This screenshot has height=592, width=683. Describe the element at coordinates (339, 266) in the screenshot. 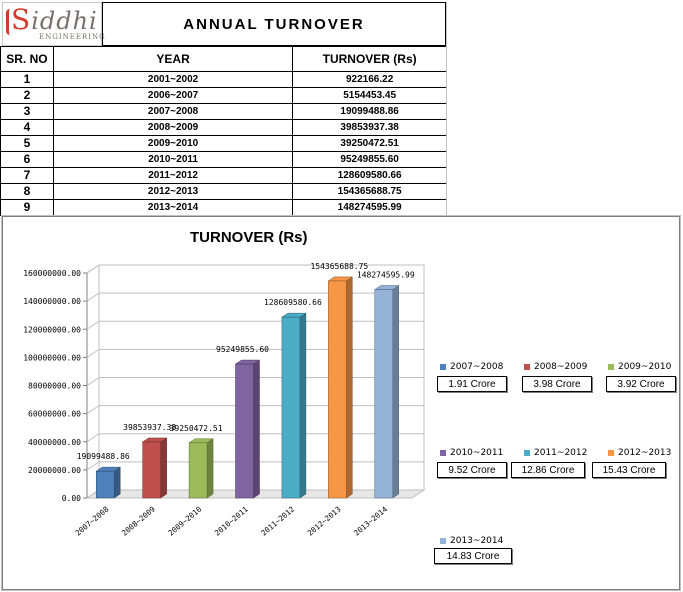

I see `data-label: 154365688.75` at that location.